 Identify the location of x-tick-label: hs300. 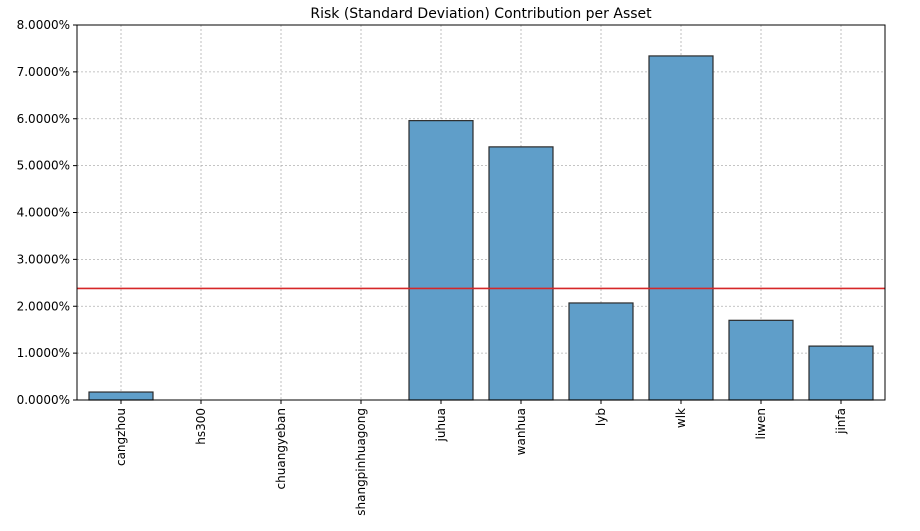
(201, 426).